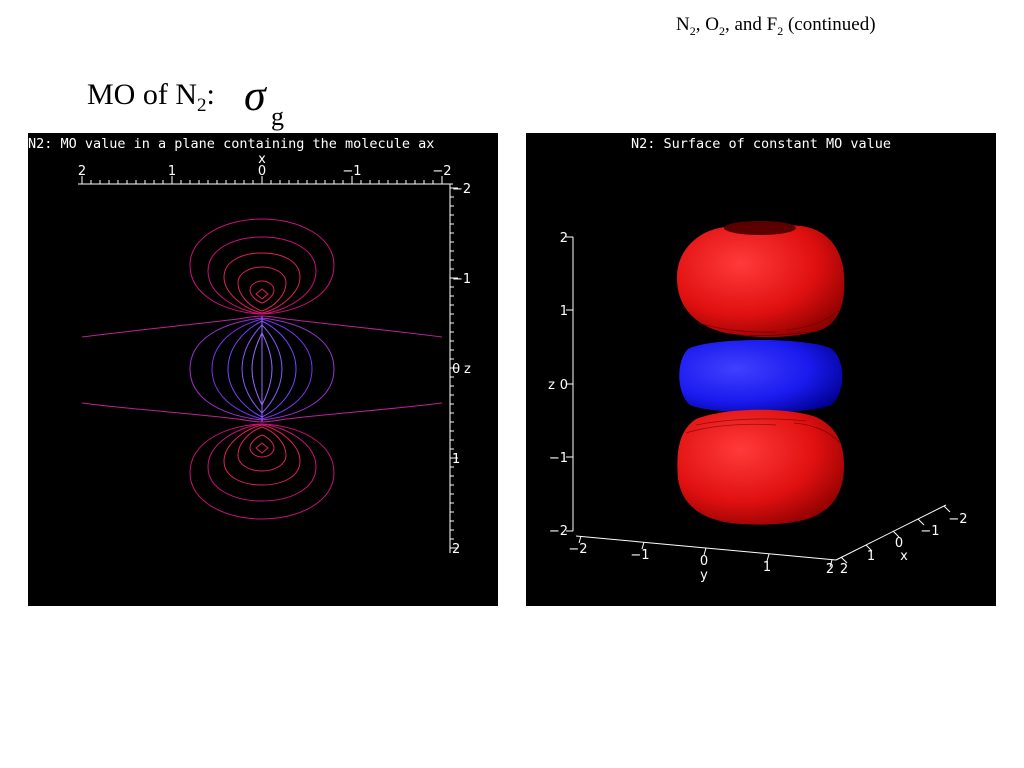  What do you see at coordinates (700, 24) in the screenshot?
I see `header-sep-1: ,` at bounding box center [700, 24].